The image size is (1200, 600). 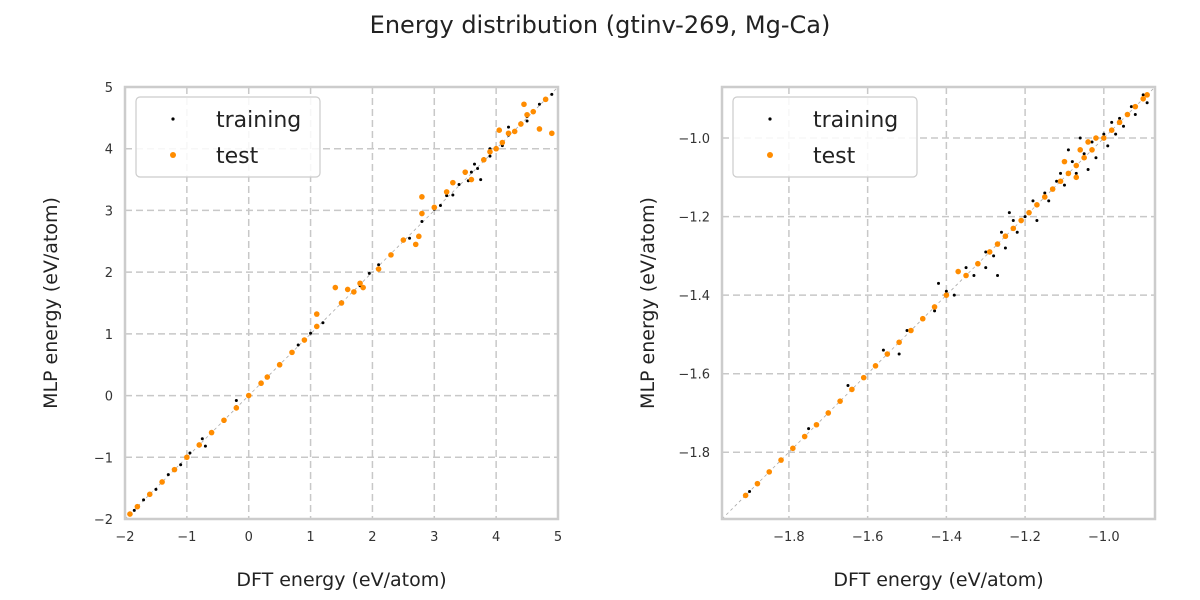 I want to click on chart-1-y-tick-label-7: 5, so click(x=109, y=88).